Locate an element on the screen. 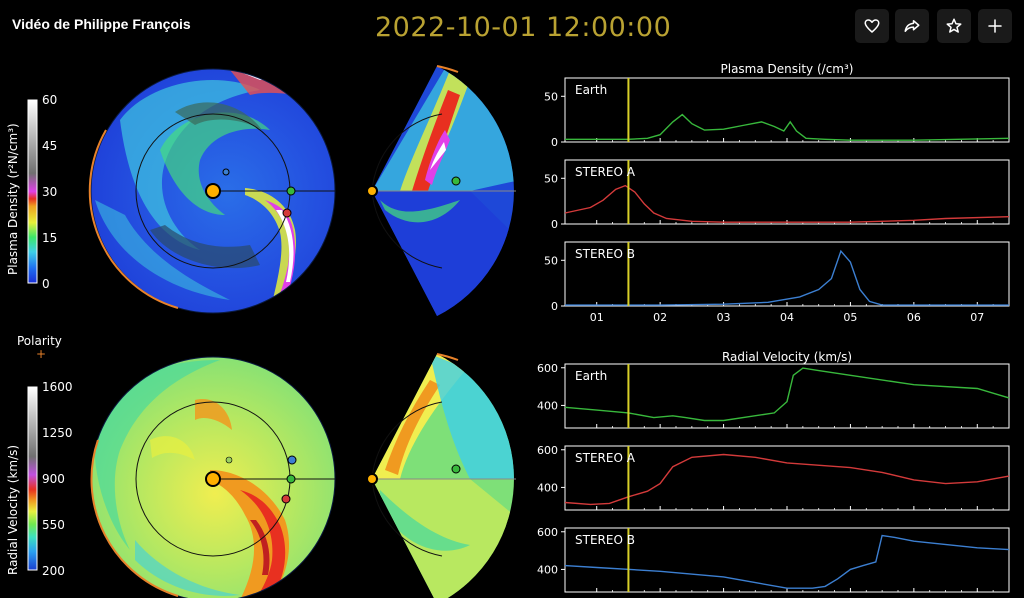 This screenshot has height=598, width=1024. like-button is located at coordinates (872, 26).